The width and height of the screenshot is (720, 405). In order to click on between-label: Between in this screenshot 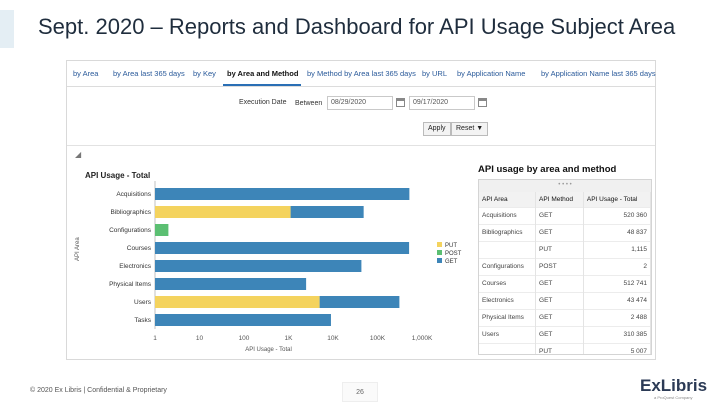, I will do `click(309, 103)`.